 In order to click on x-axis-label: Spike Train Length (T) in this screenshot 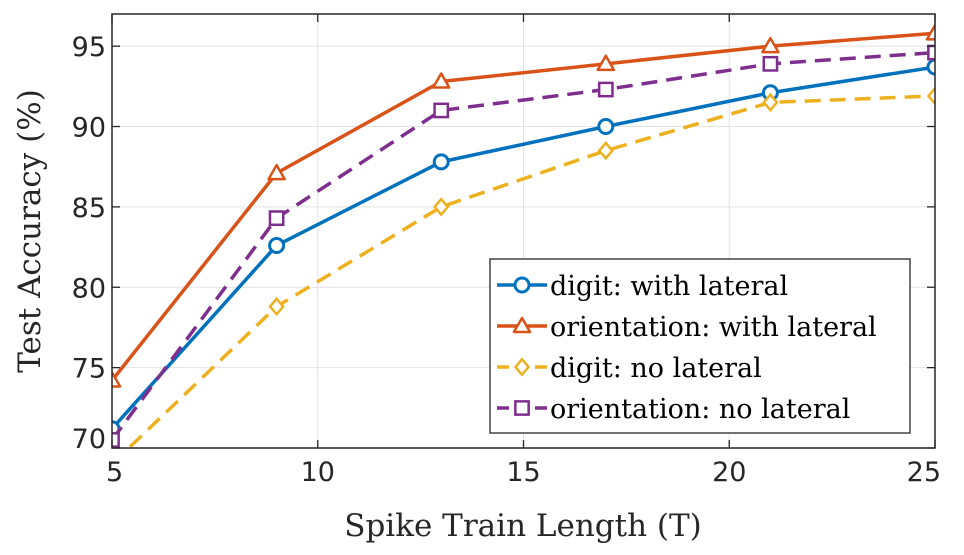, I will do `click(523, 526)`.